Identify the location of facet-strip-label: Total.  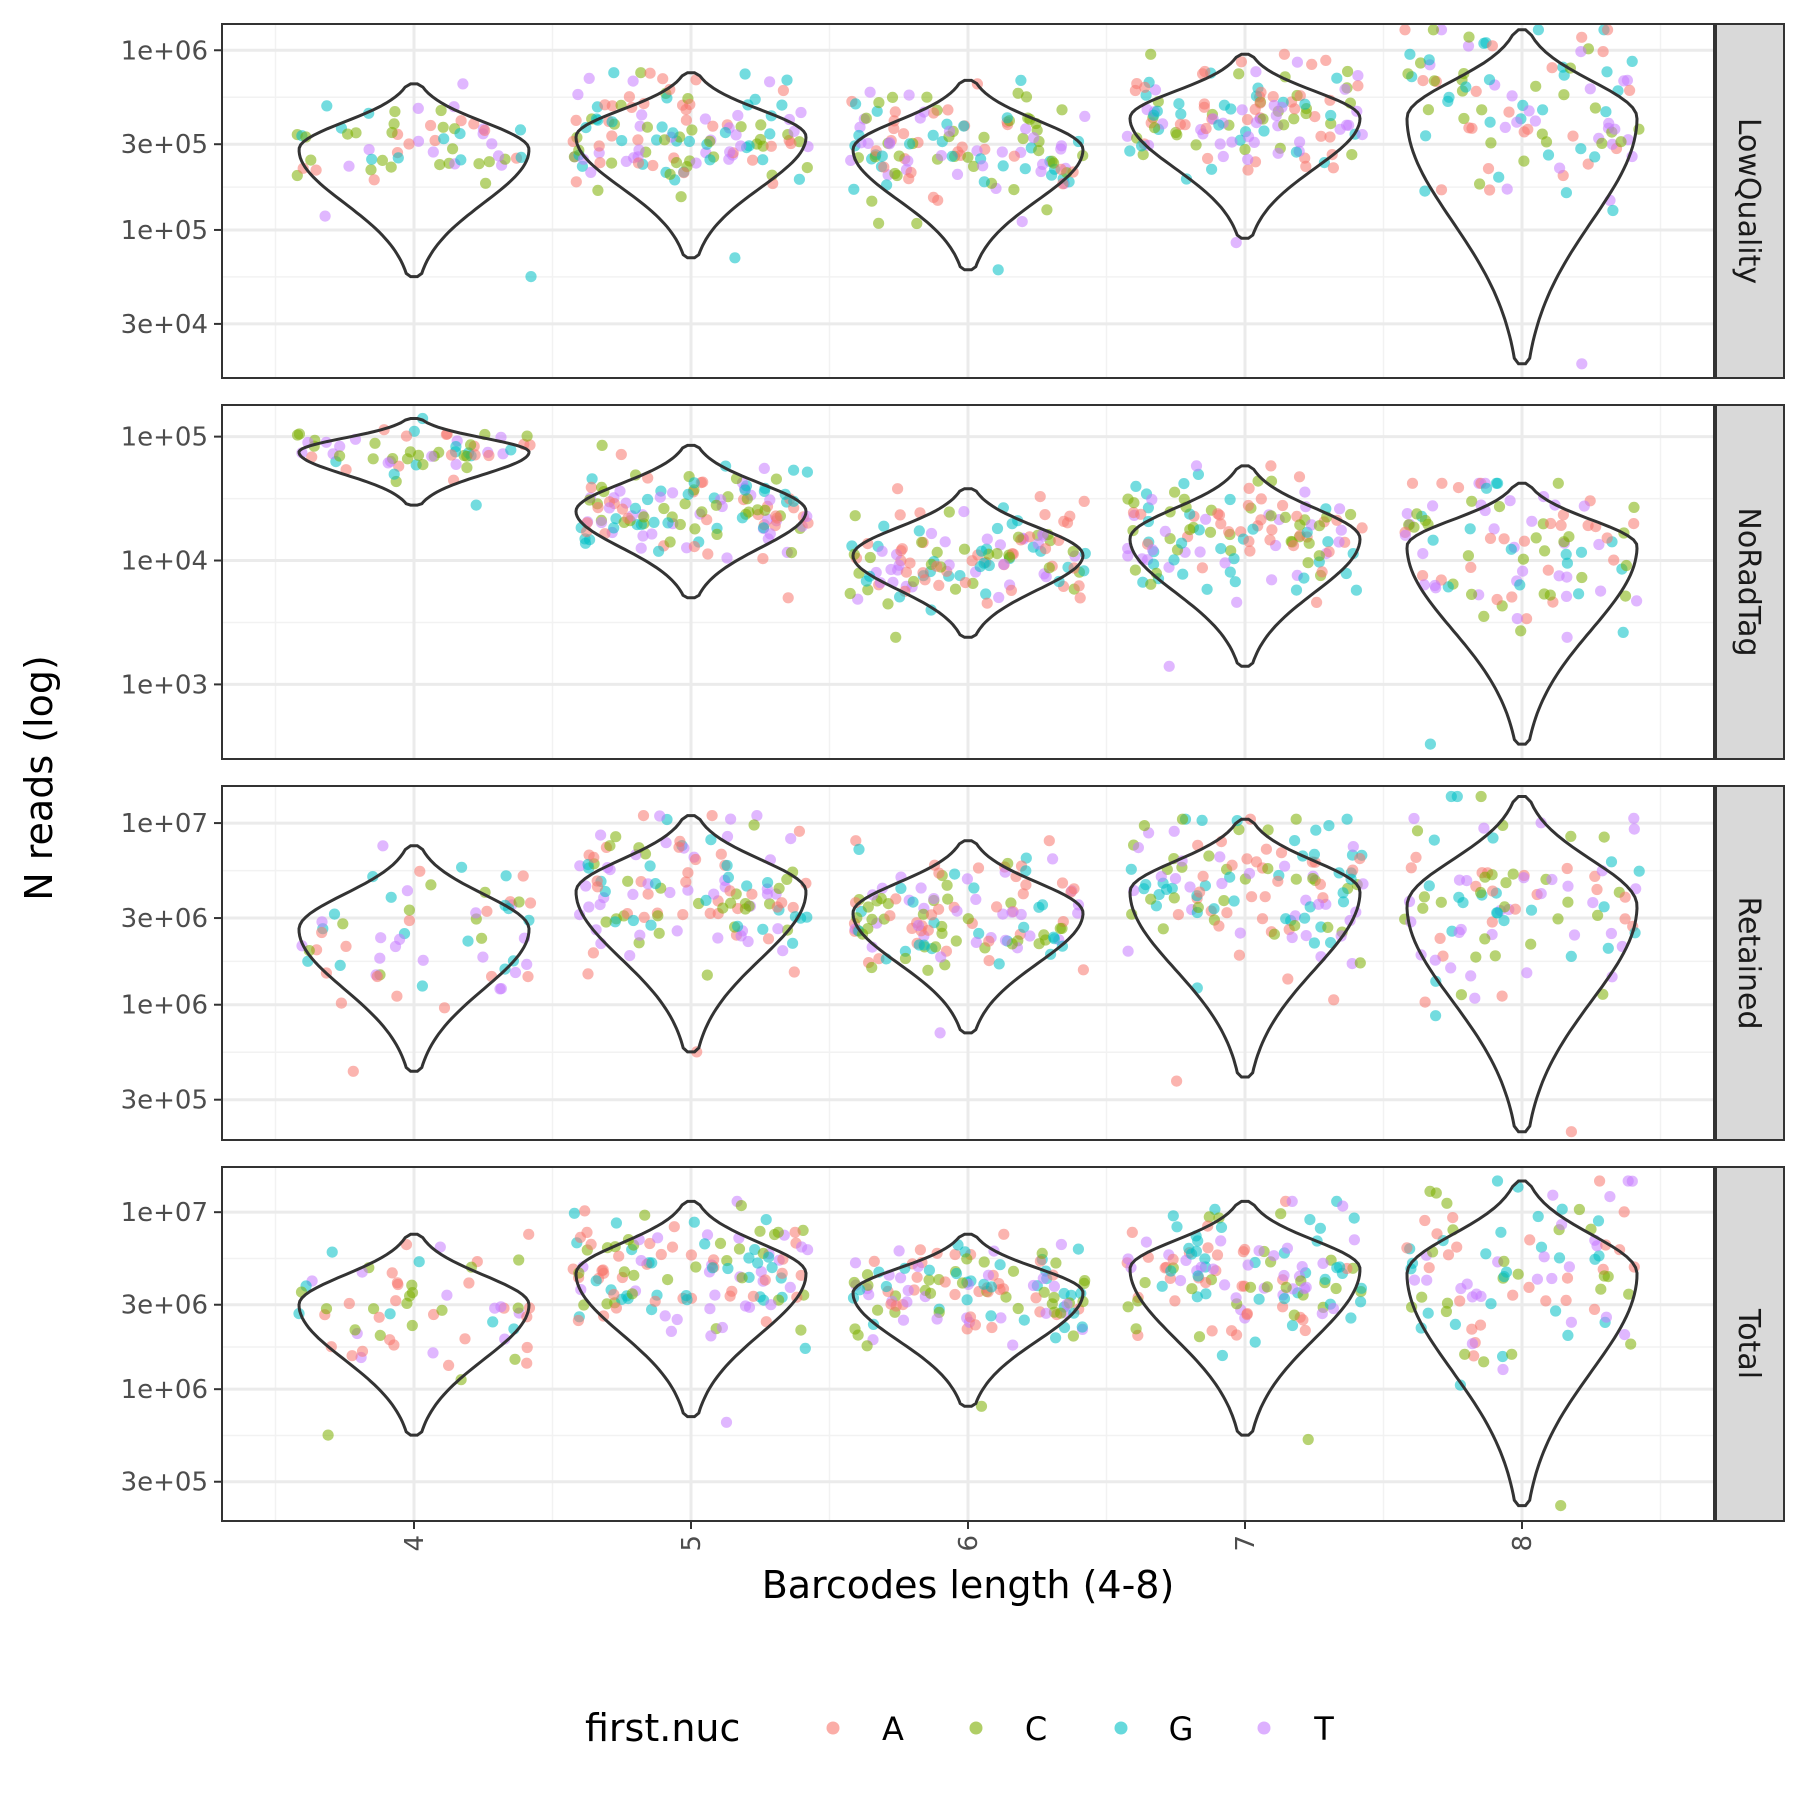
(1748, 1343).